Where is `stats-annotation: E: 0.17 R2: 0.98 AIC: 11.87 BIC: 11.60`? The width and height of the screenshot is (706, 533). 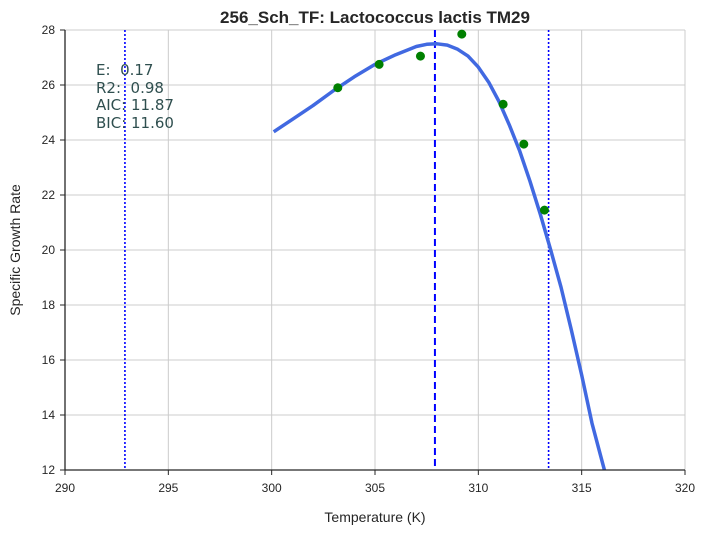 stats-annotation: E: 0.17 R2: 0.98 AIC: 11.87 BIC: 11.60 is located at coordinates (135, 96).